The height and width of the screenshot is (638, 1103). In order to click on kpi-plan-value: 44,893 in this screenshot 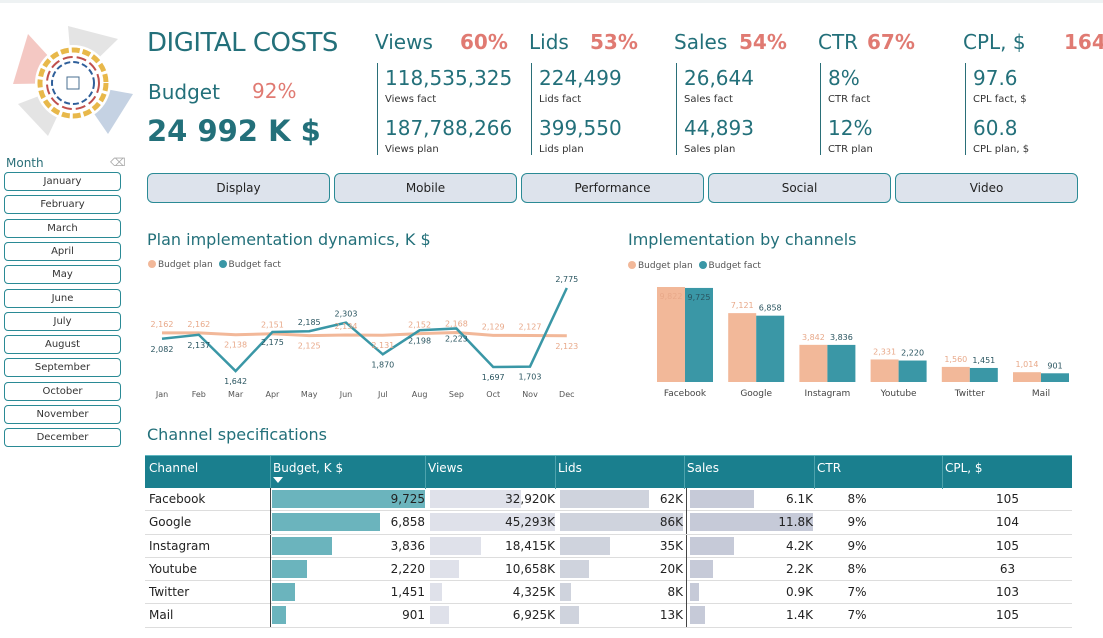, I will do `click(719, 128)`.